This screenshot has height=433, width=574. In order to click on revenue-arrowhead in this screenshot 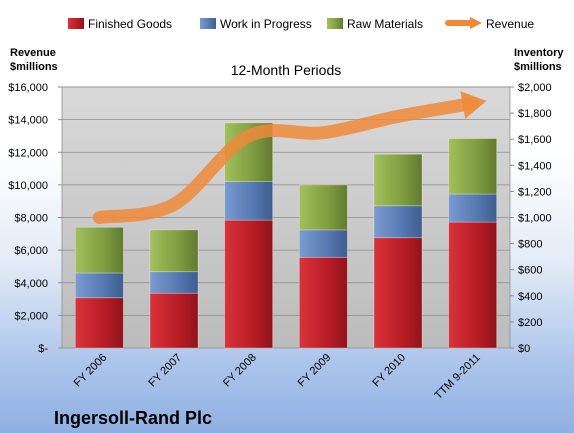, I will do `click(473, 105)`.